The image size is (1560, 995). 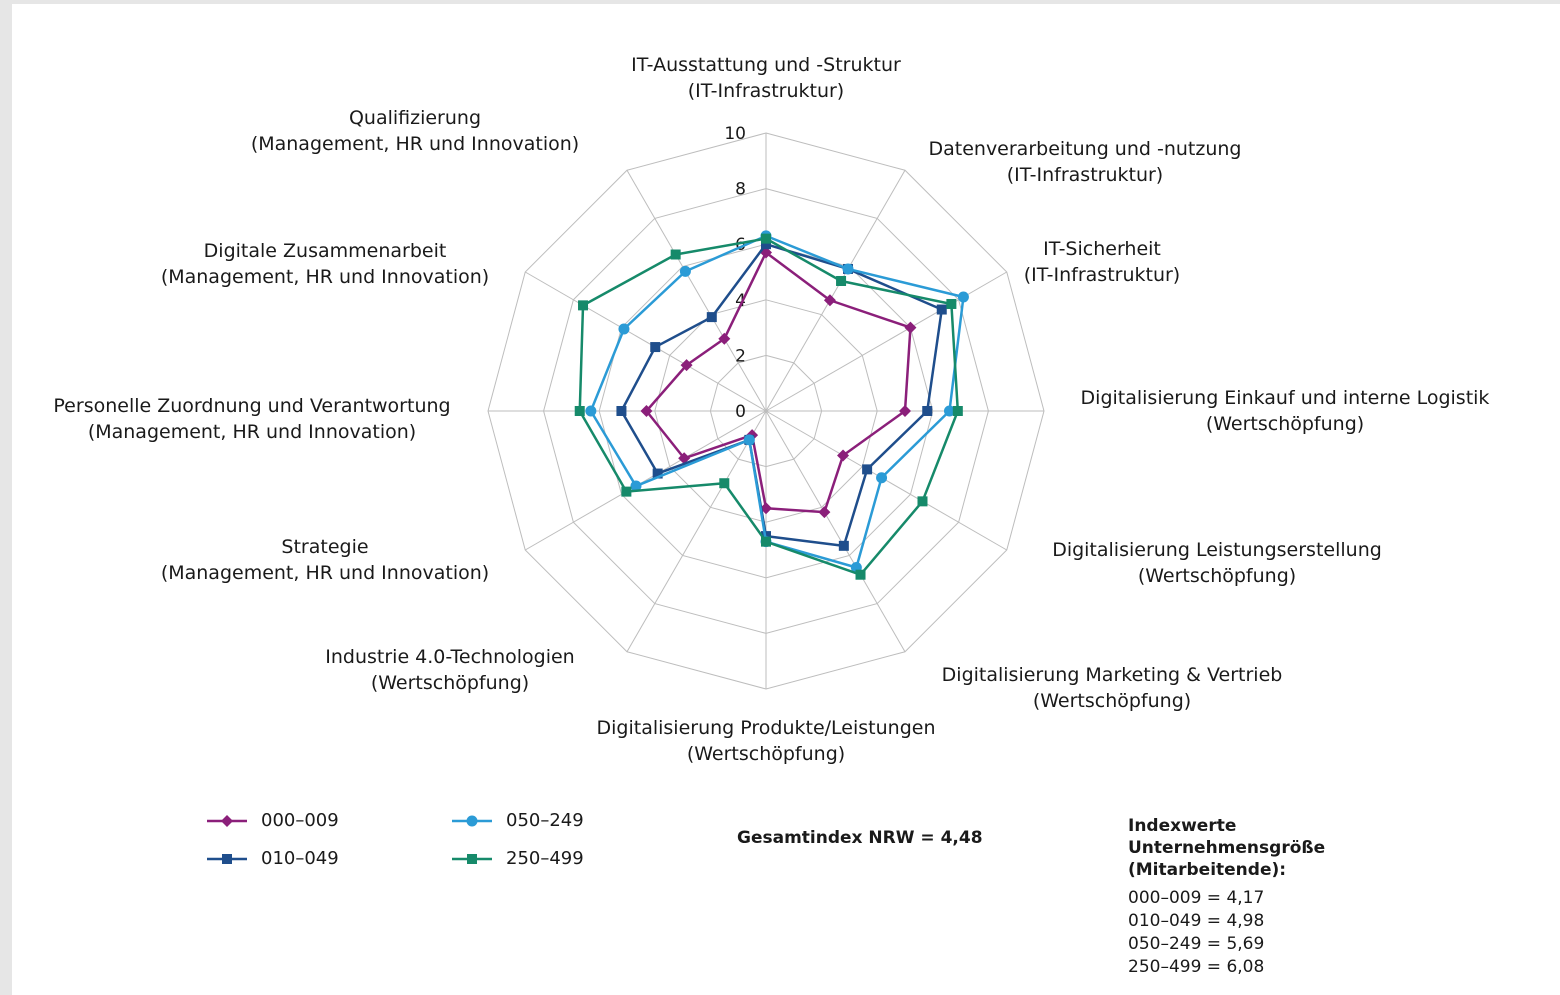 I want to click on axis-label-name: Digitale Zusammenarbeit, so click(x=325, y=251).